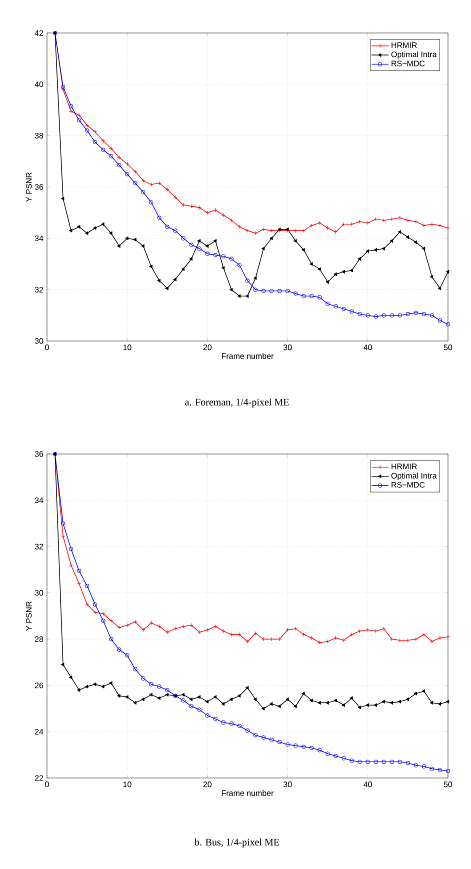 The image size is (471, 869). I want to click on y-tick-label: 26, so click(39, 685).